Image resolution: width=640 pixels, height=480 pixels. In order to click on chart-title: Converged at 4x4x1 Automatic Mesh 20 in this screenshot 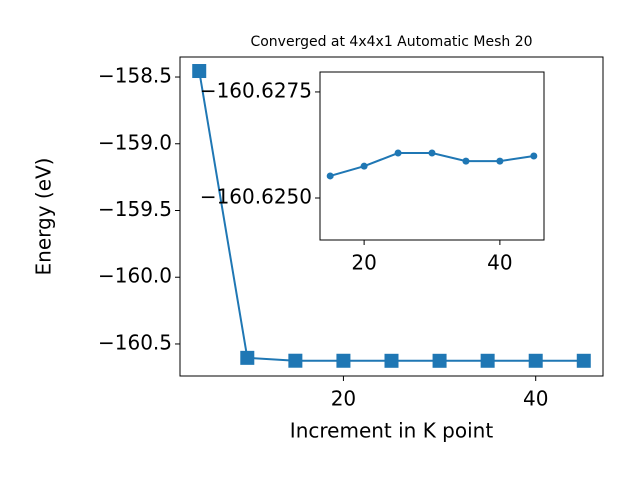, I will do `click(391, 42)`.